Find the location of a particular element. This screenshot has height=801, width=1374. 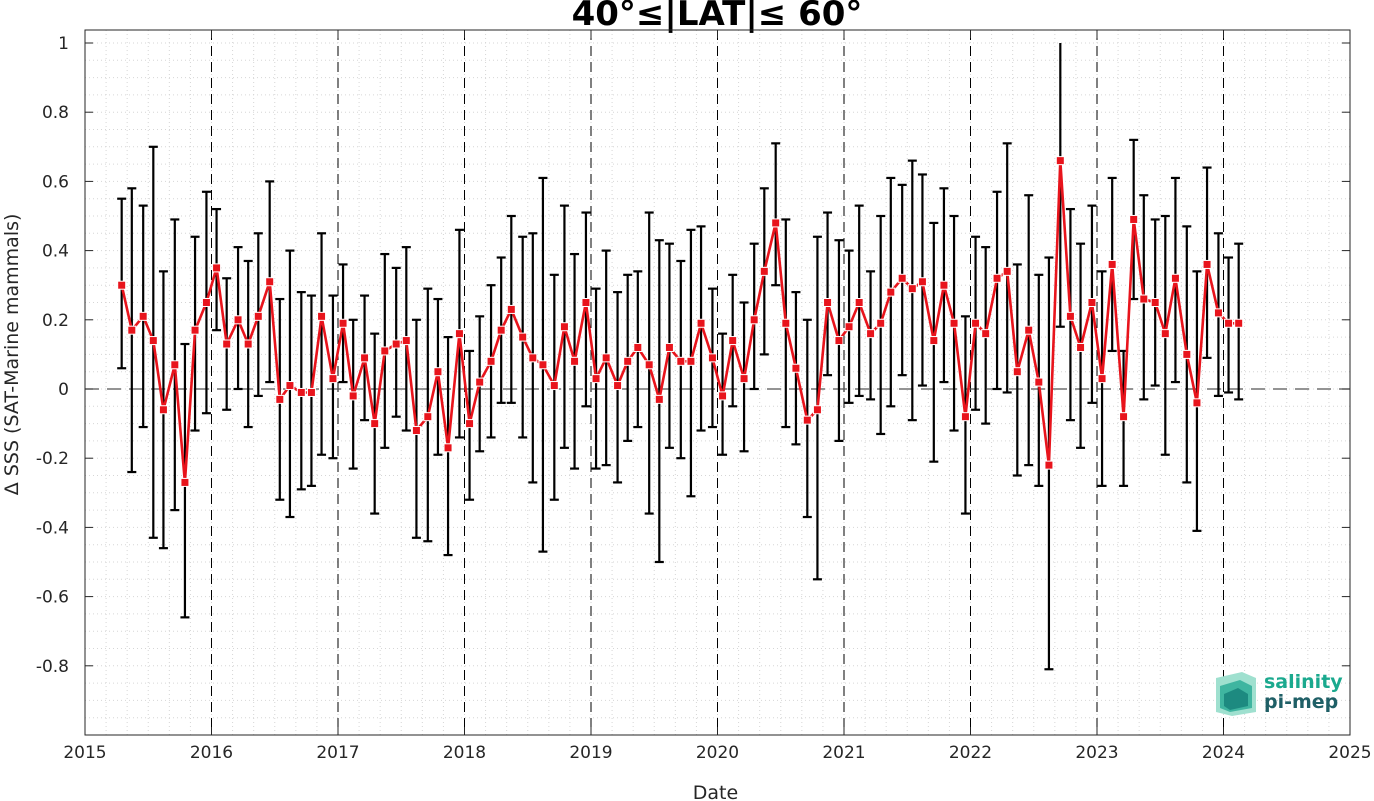

y-tick-label: -0.2 is located at coordinates (52, 459).